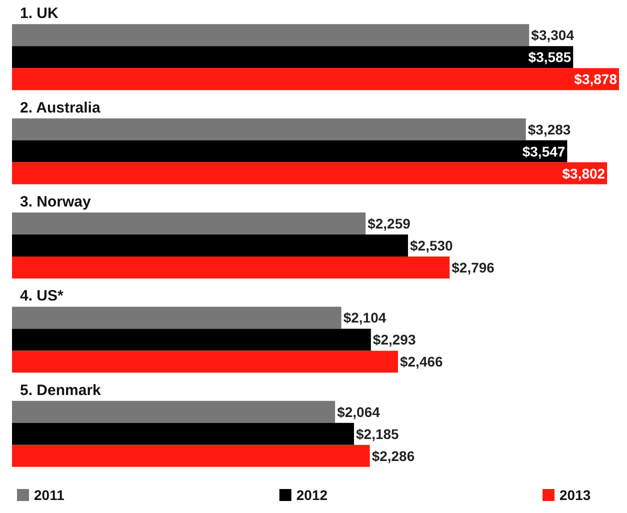  Describe the element at coordinates (473, 267) in the screenshot. I see `data-label: $2,796` at that location.